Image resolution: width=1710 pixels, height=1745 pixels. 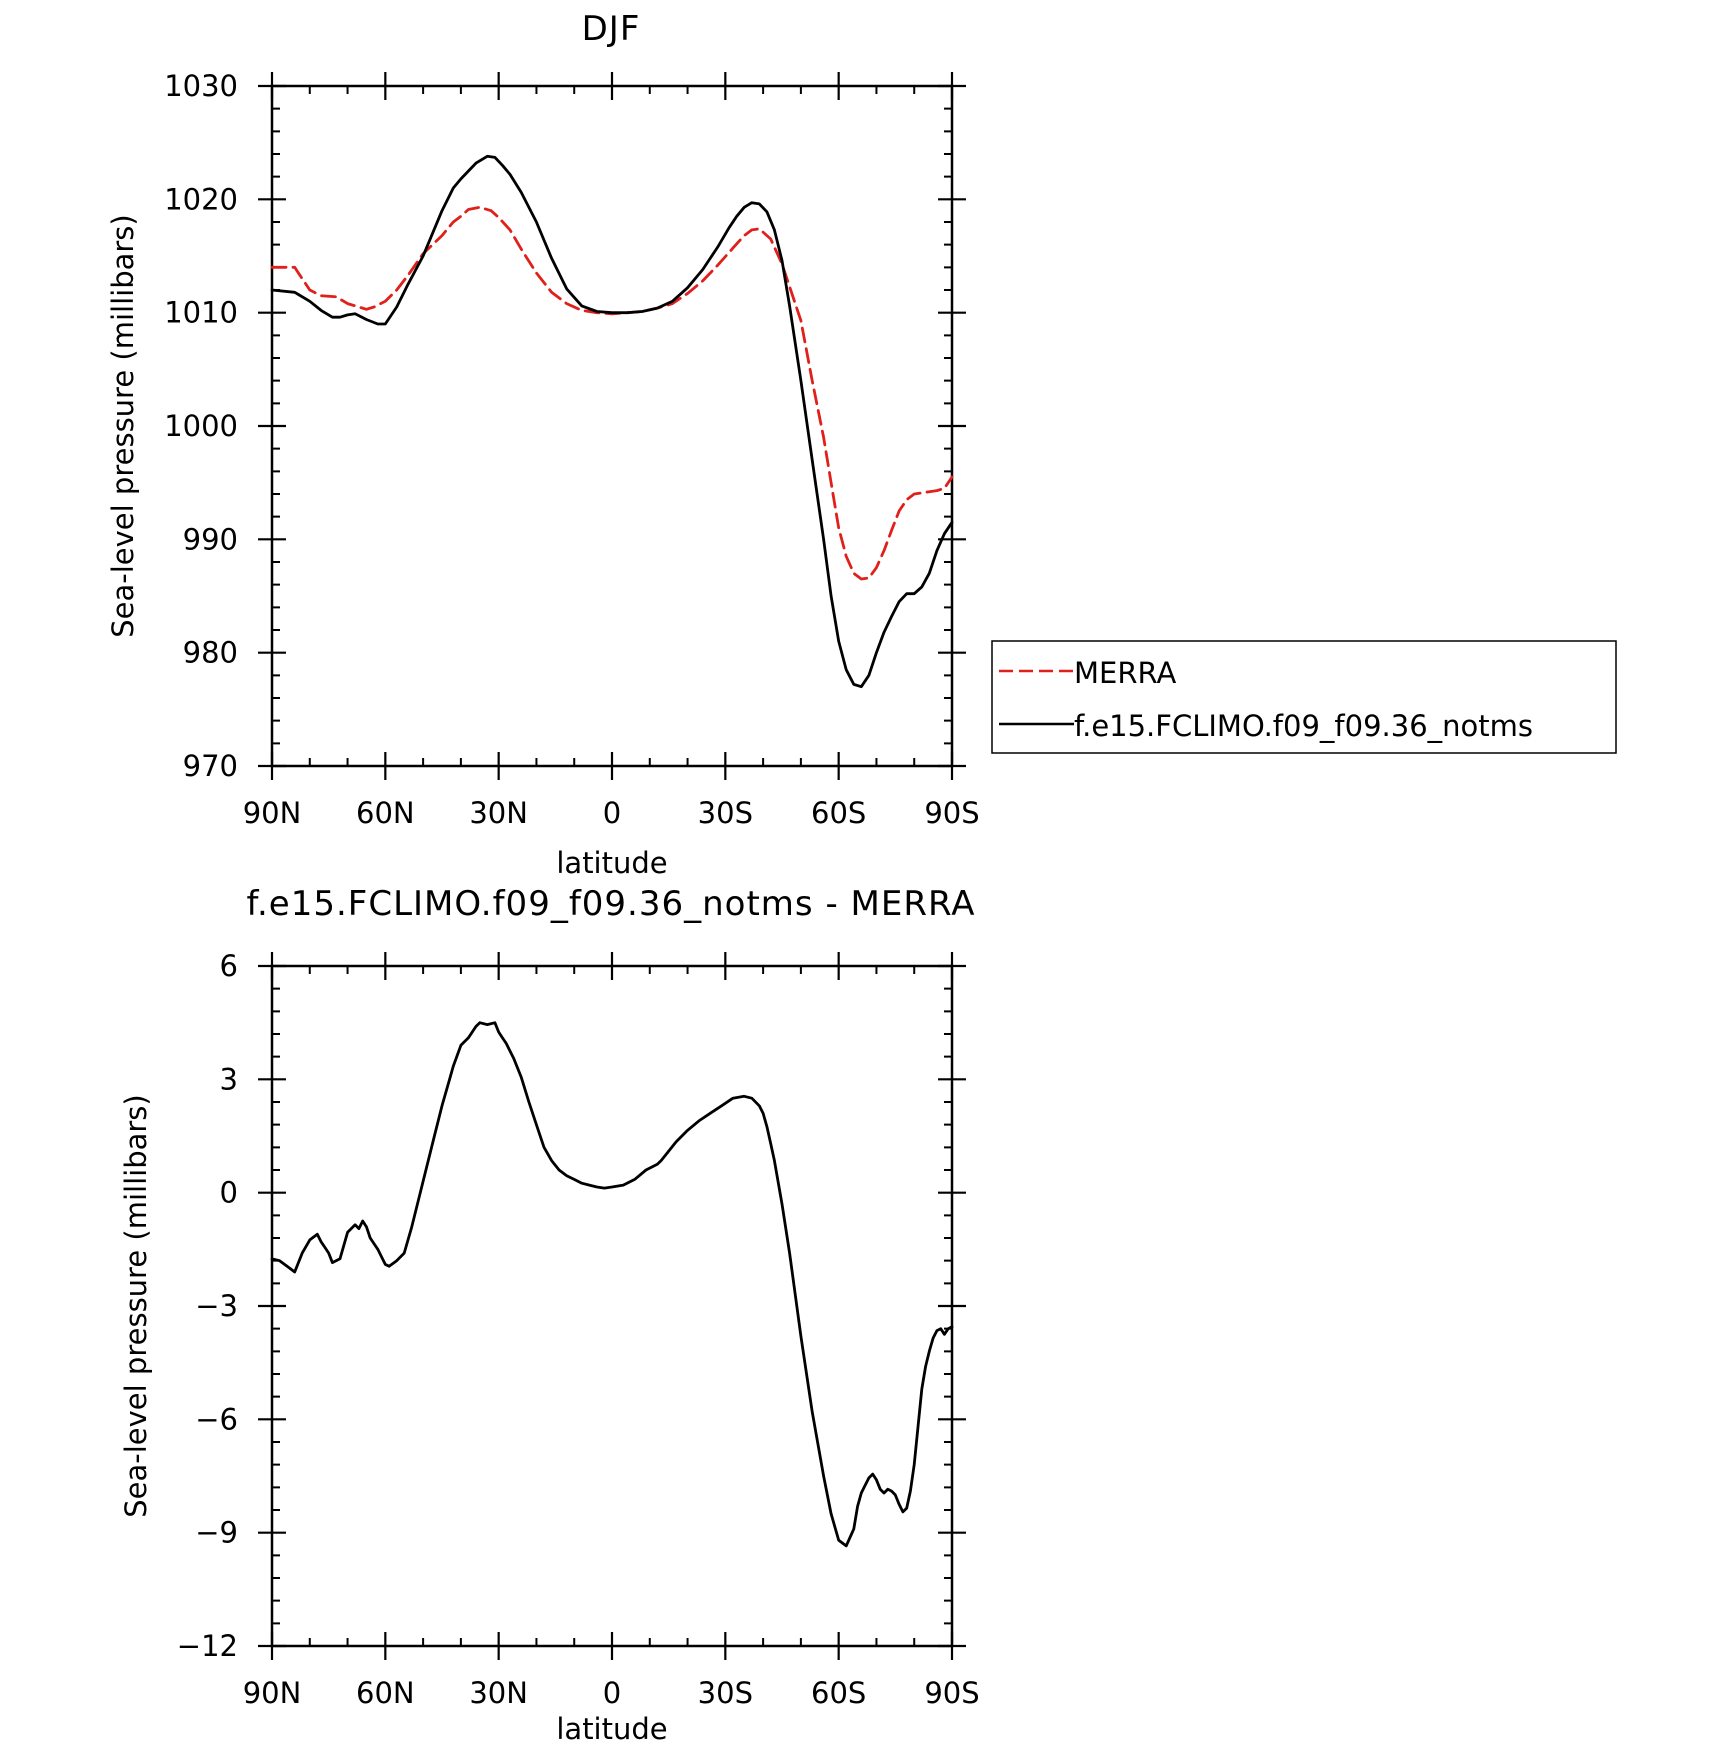 What do you see at coordinates (229, 1079) in the screenshot?
I see `y-tick-label-1: 3` at bounding box center [229, 1079].